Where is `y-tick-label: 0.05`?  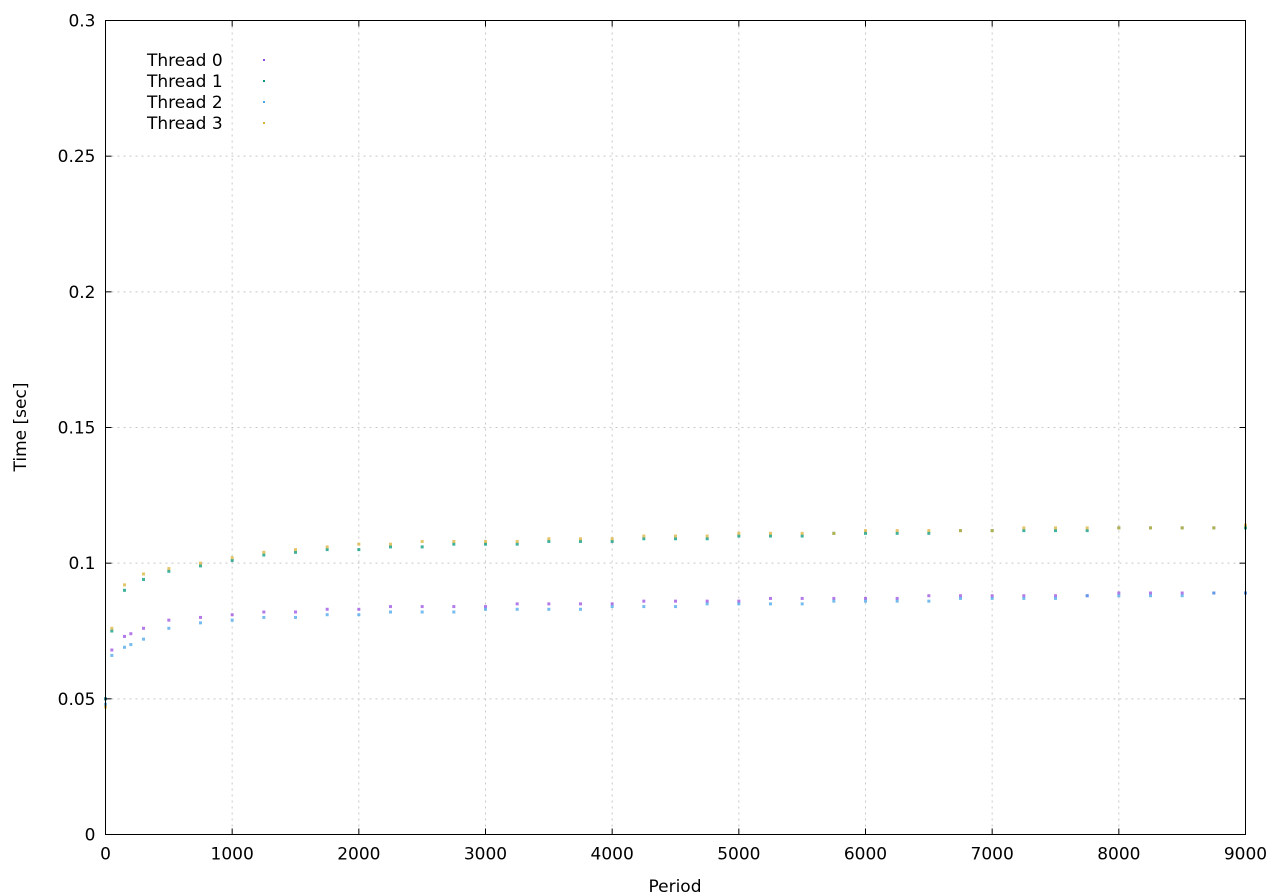
y-tick-label: 0.05 is located at coordinates (77, 700).